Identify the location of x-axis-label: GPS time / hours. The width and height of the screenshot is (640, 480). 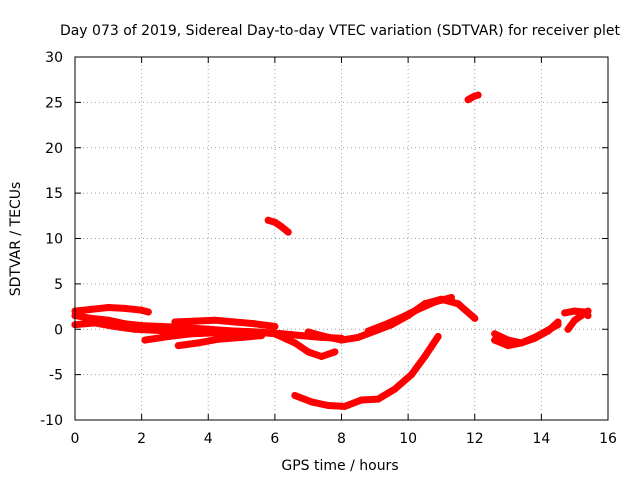
(339, 466).